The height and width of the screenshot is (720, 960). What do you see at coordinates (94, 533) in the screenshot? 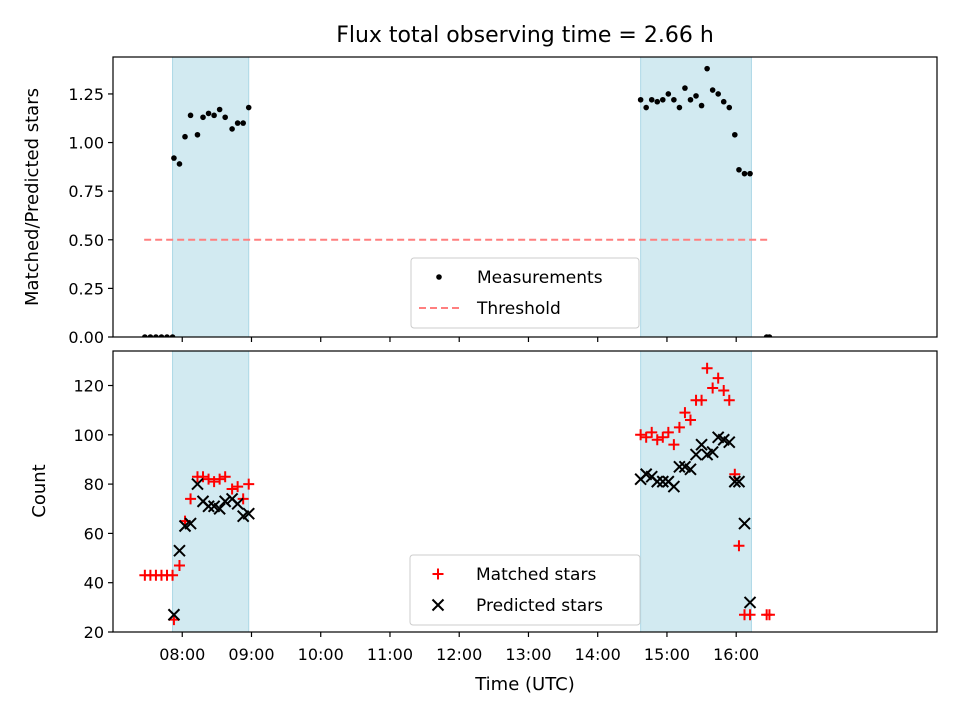
I see `y-tick-label: 60` at bounding box center [94, 533].